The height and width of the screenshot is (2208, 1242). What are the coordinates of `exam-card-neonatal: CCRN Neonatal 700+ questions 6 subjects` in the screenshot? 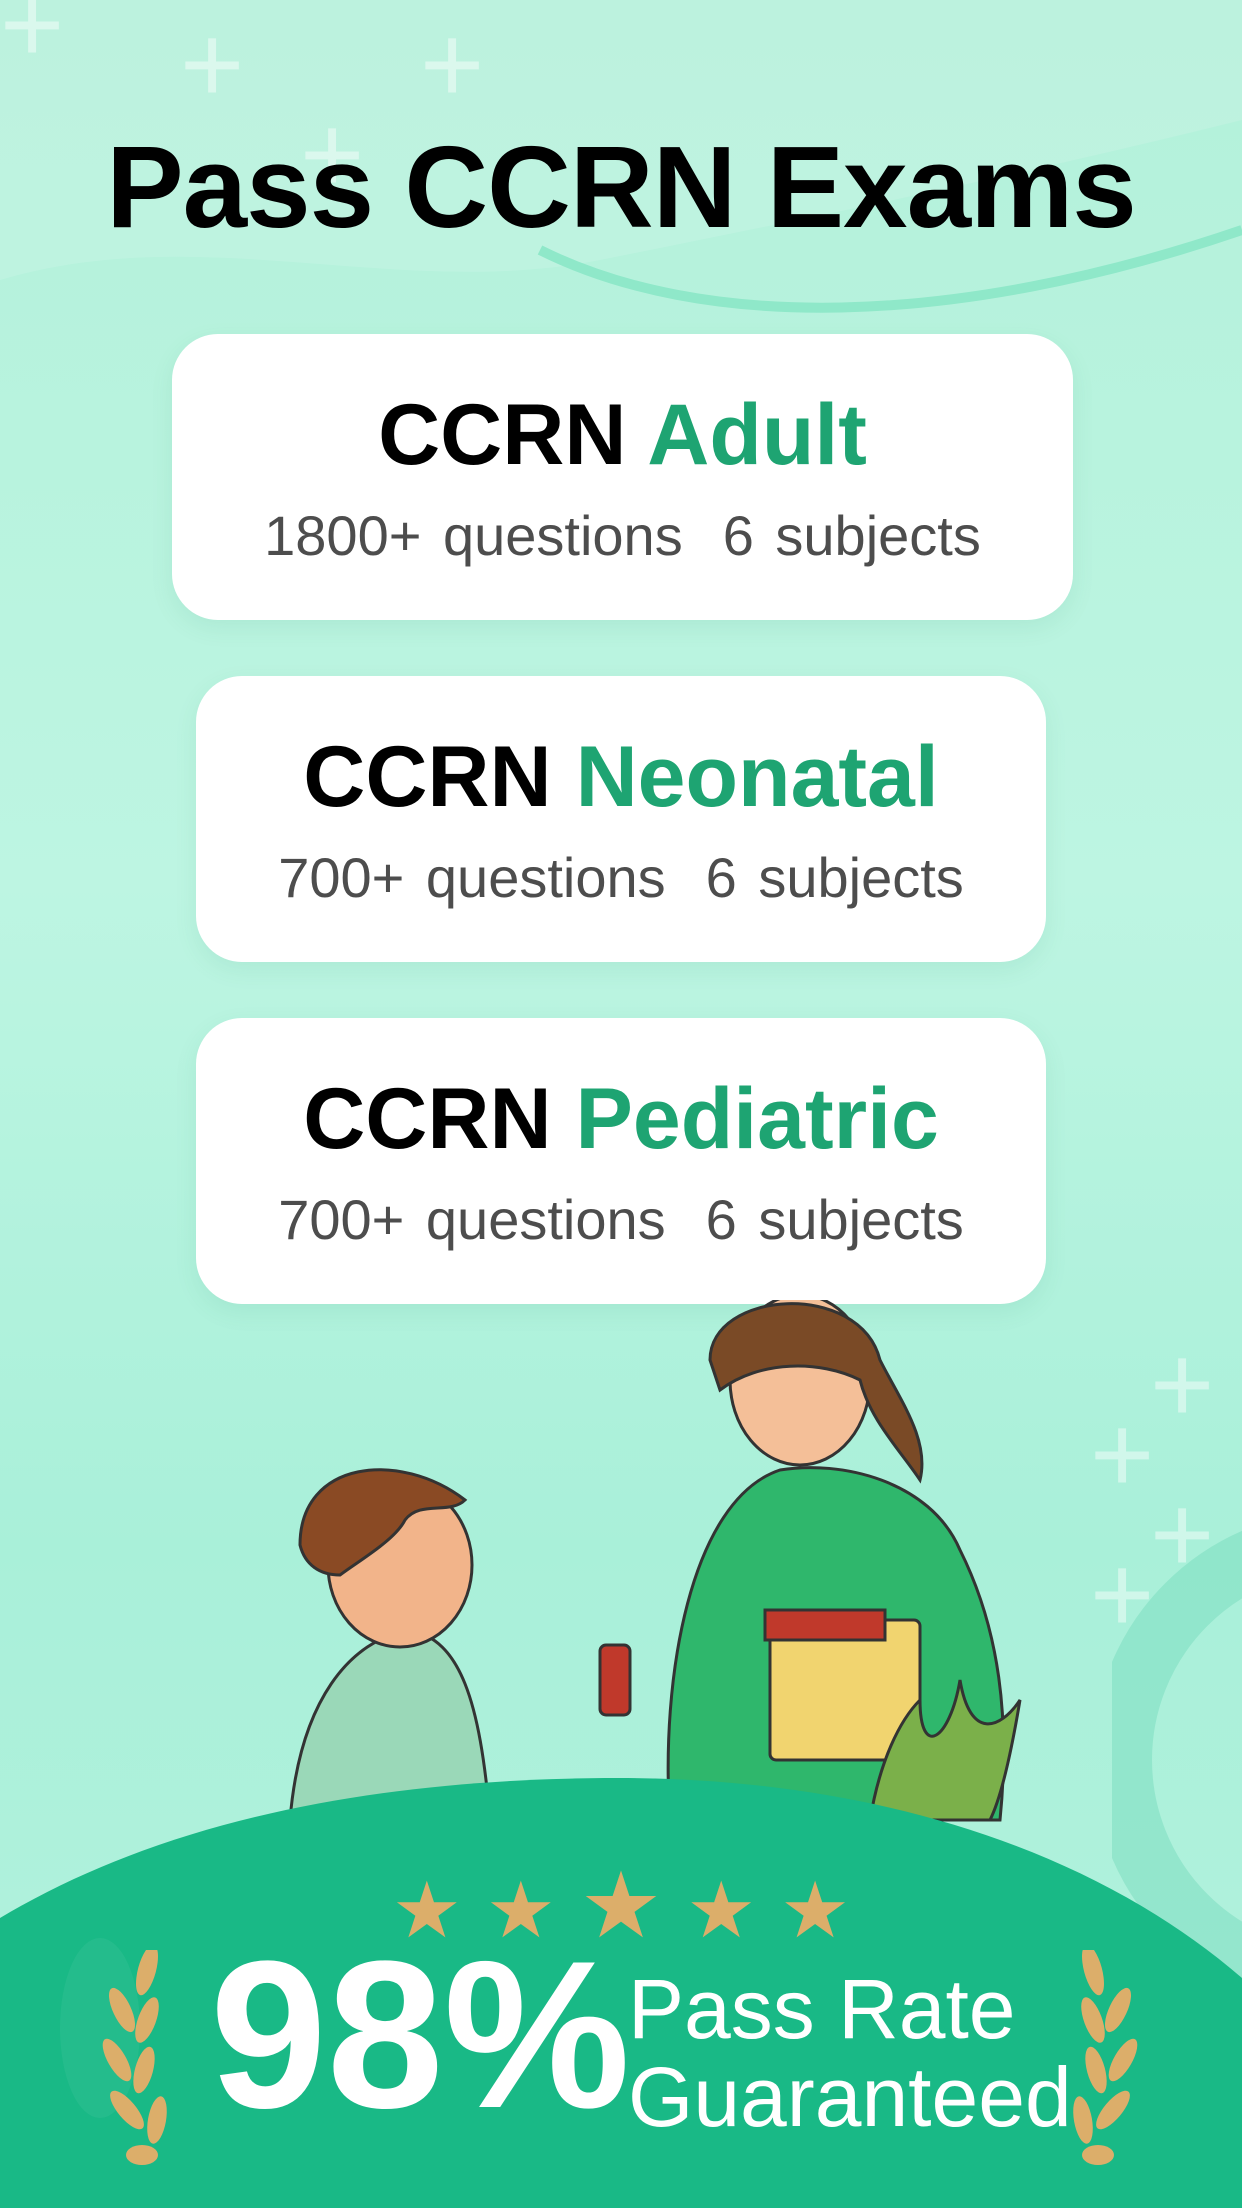 It's located at (621, 819).